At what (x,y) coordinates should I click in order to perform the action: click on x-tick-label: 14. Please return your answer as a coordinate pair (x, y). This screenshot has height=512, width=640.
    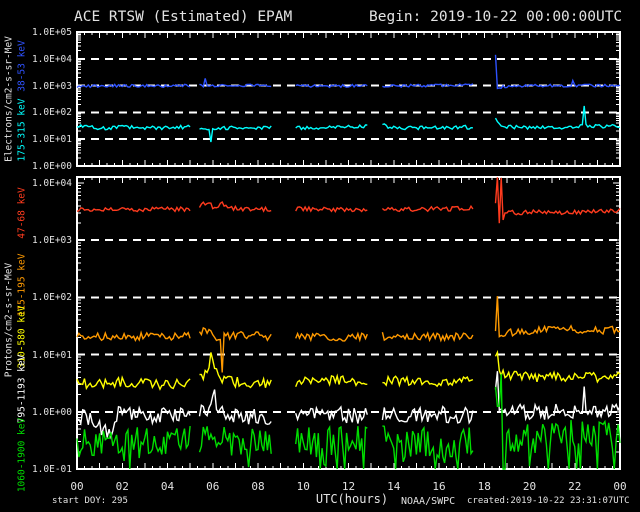
    Looking at the image, I should click on (394, 486).